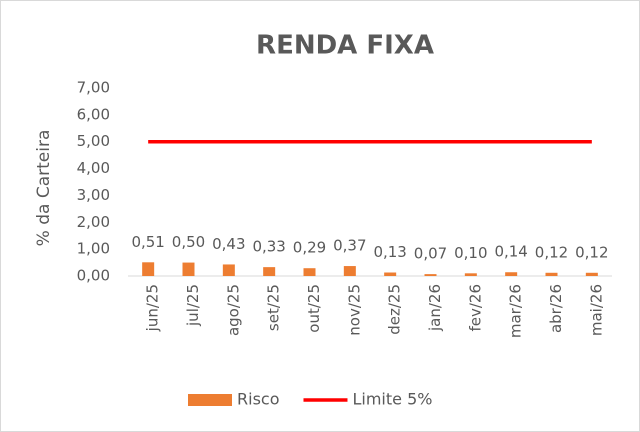  Describe the element at coordinates (354, 310) in the screenshot. I see `x-tick-label: nov/25` at that location.